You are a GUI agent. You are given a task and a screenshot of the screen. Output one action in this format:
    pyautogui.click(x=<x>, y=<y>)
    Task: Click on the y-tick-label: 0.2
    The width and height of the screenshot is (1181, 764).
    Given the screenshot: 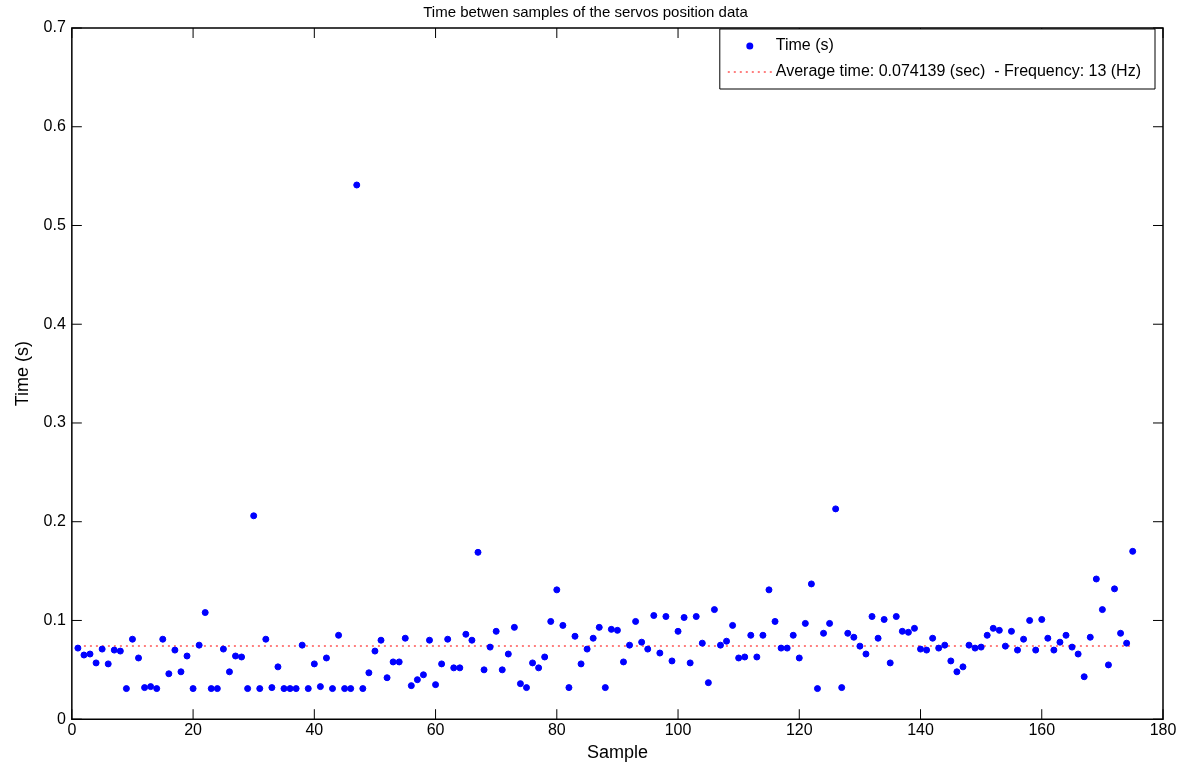 What is the action you would take?
    pyautogui.click(x=54, y=521)
    